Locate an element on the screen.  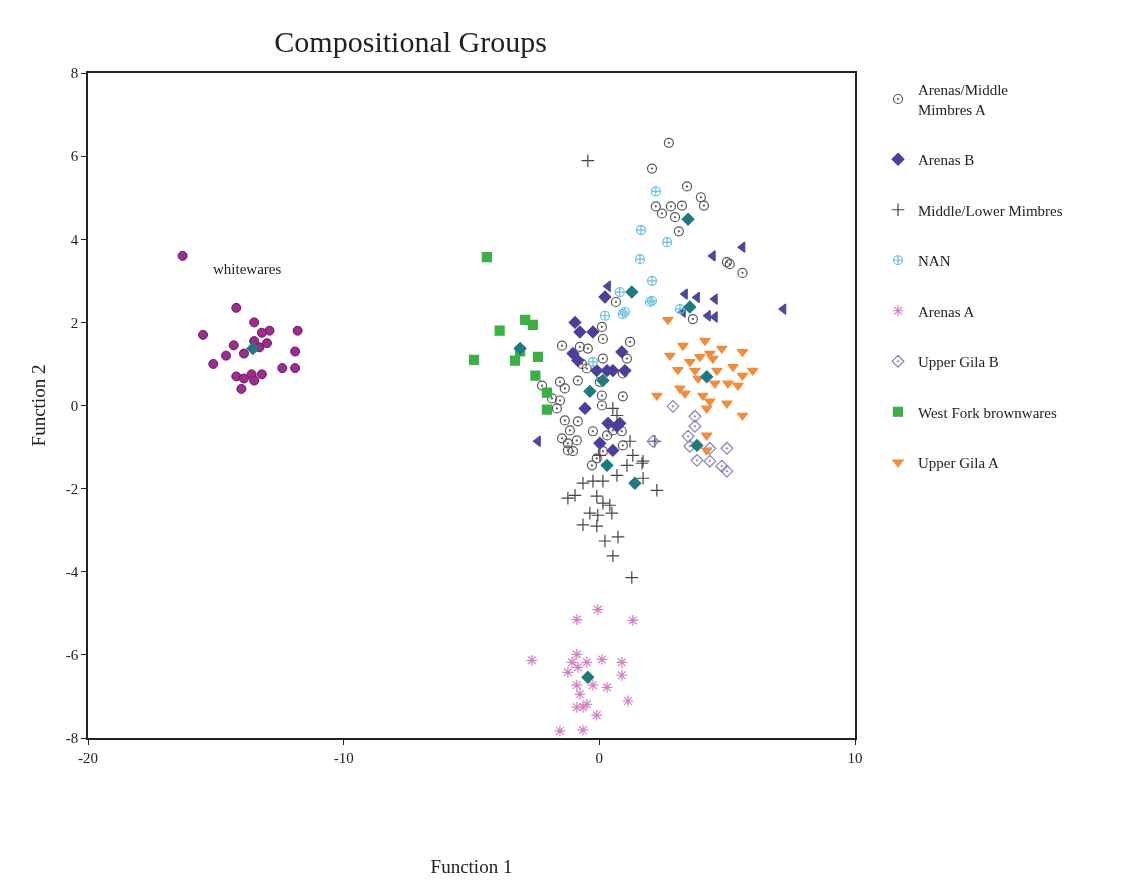
annotation: whitewares is located at coordinates (247, 269).